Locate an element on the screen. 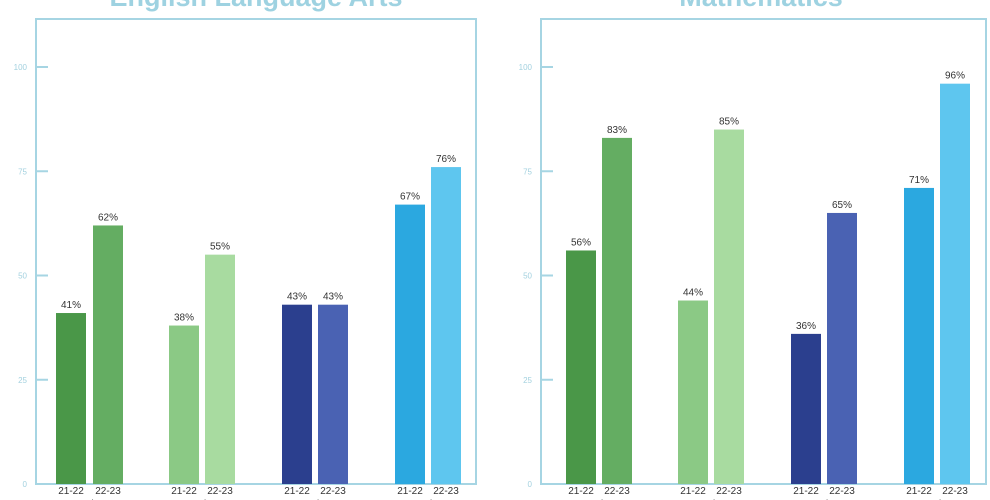  ela-category-label-7: 21-22 is located at coordinates (410, 491).